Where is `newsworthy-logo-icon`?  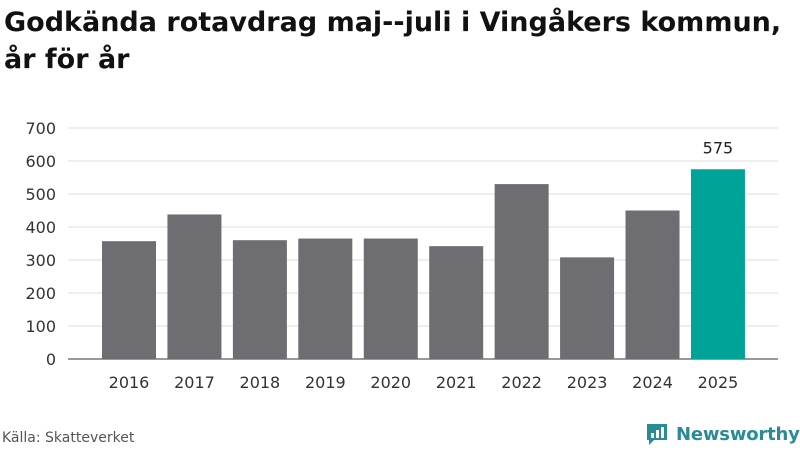
newsworthy-logo-icon is located at coordinates (657, 434).